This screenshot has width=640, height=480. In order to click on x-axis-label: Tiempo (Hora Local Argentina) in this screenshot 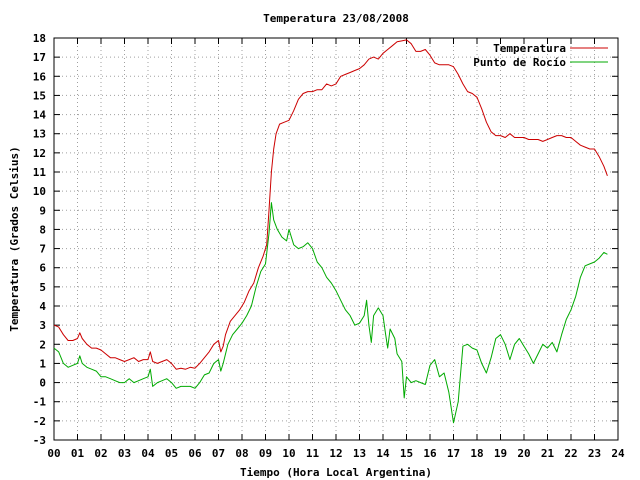, I will do `click(336, 472)`.